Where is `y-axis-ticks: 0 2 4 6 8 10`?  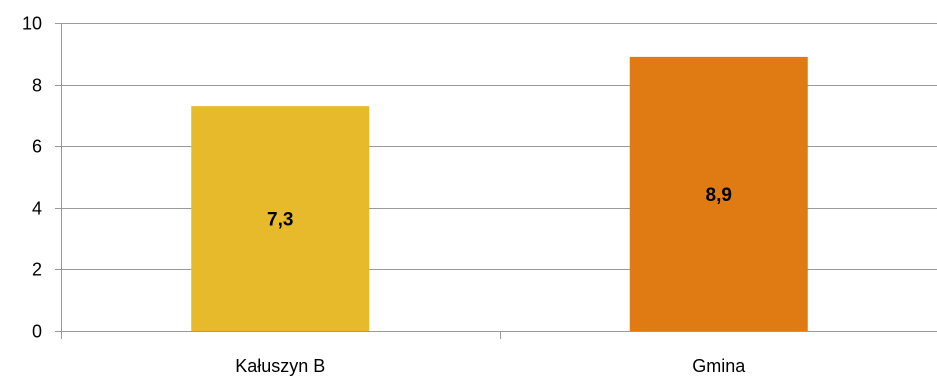 y-axis-ticks: 0 2 4 6 8 10 is located at coordinates (42, 178).